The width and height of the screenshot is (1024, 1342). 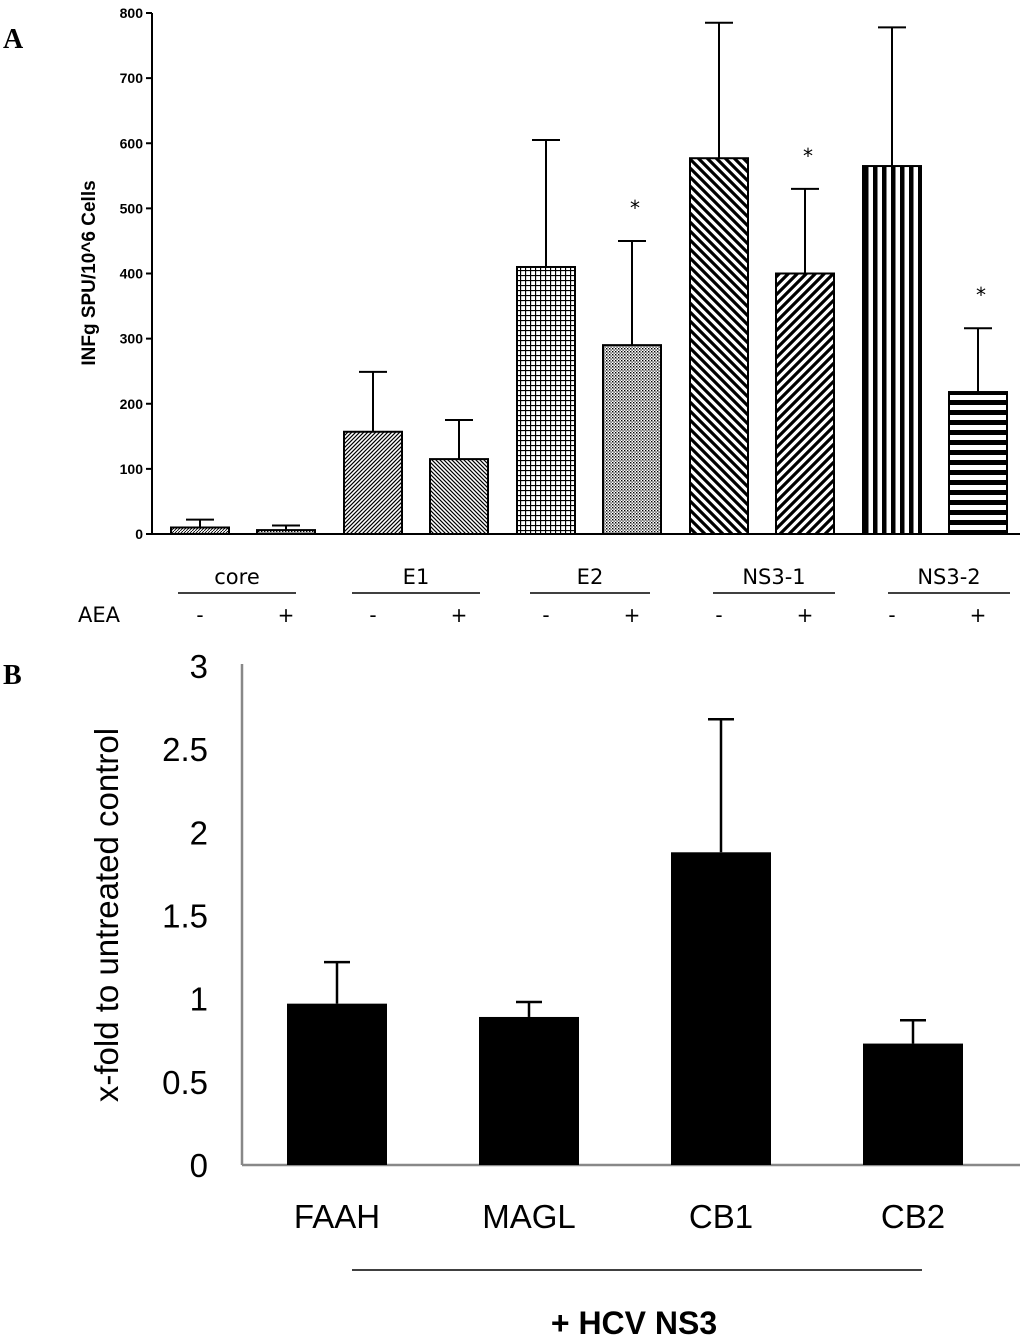 I want to click on a-y-tick-label: 700, so click(x=132, y=78).